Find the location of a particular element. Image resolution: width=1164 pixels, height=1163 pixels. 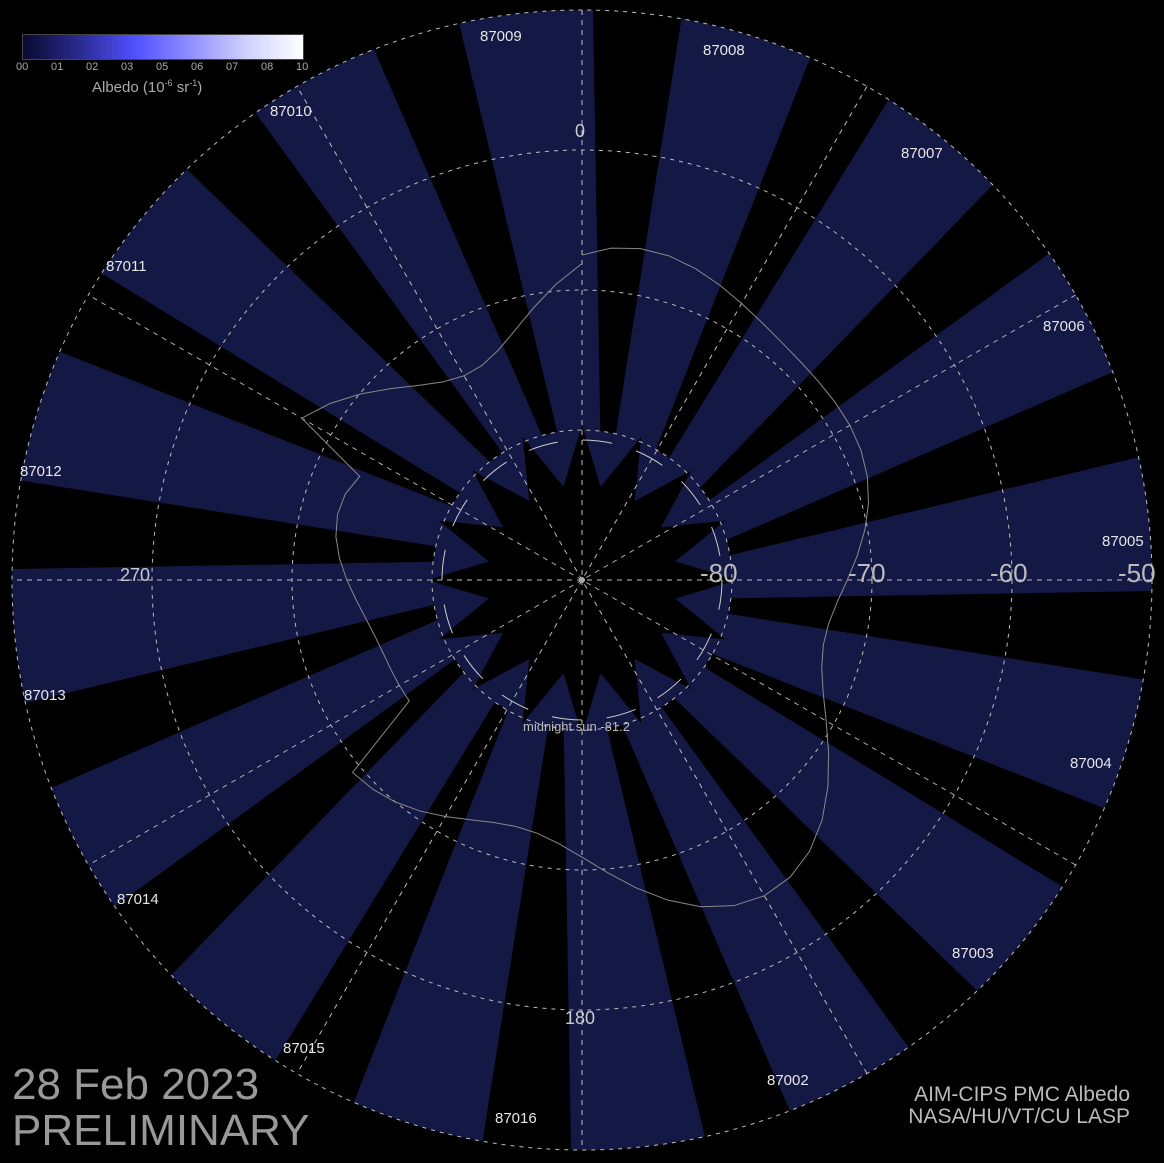

orbit-label: 87007 is located at coordinates (922, 153).